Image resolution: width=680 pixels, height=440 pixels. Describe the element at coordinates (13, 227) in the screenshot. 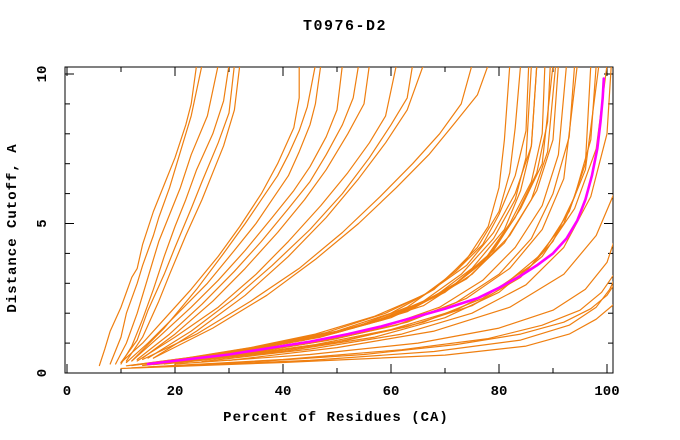

I see `y-axis-label: Distance Cutoff, A` at that location.